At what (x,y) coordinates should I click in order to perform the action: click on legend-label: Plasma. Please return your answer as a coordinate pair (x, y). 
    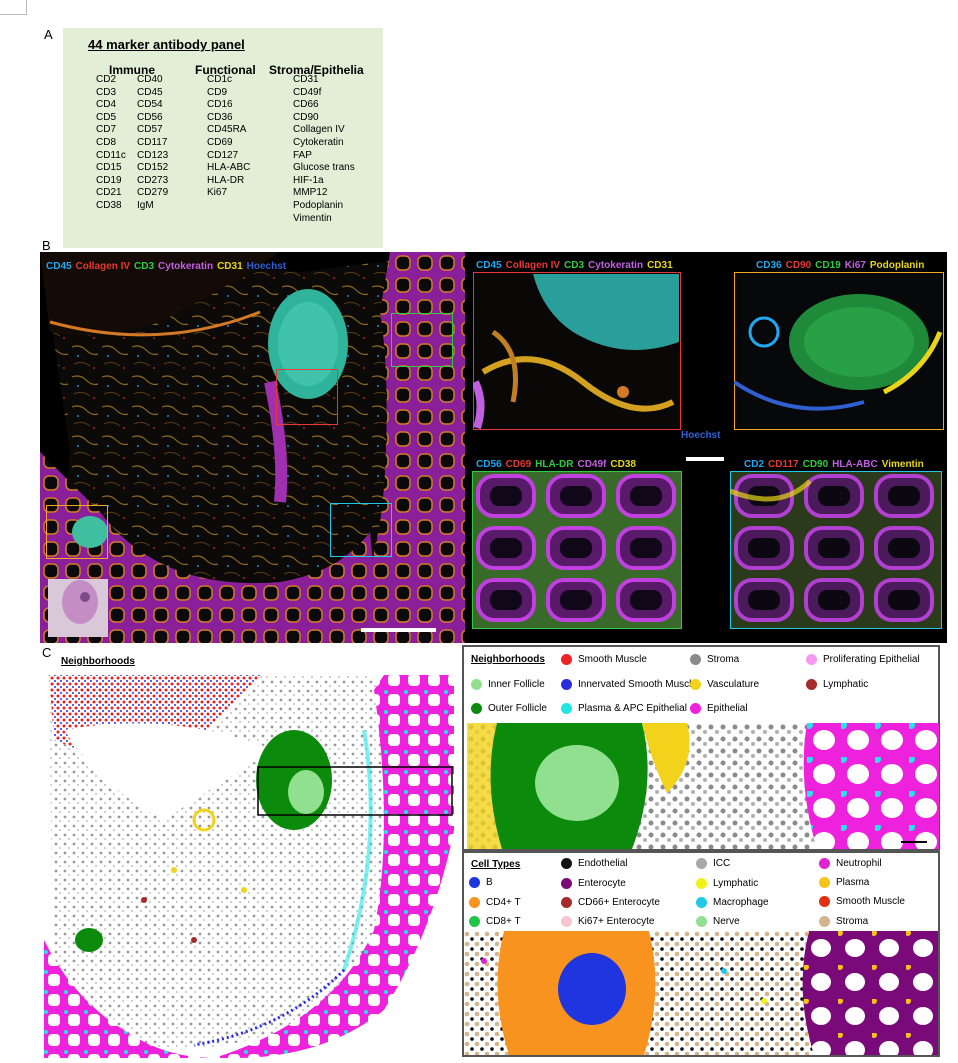
    Looking at the image, I should click on (853, 882).